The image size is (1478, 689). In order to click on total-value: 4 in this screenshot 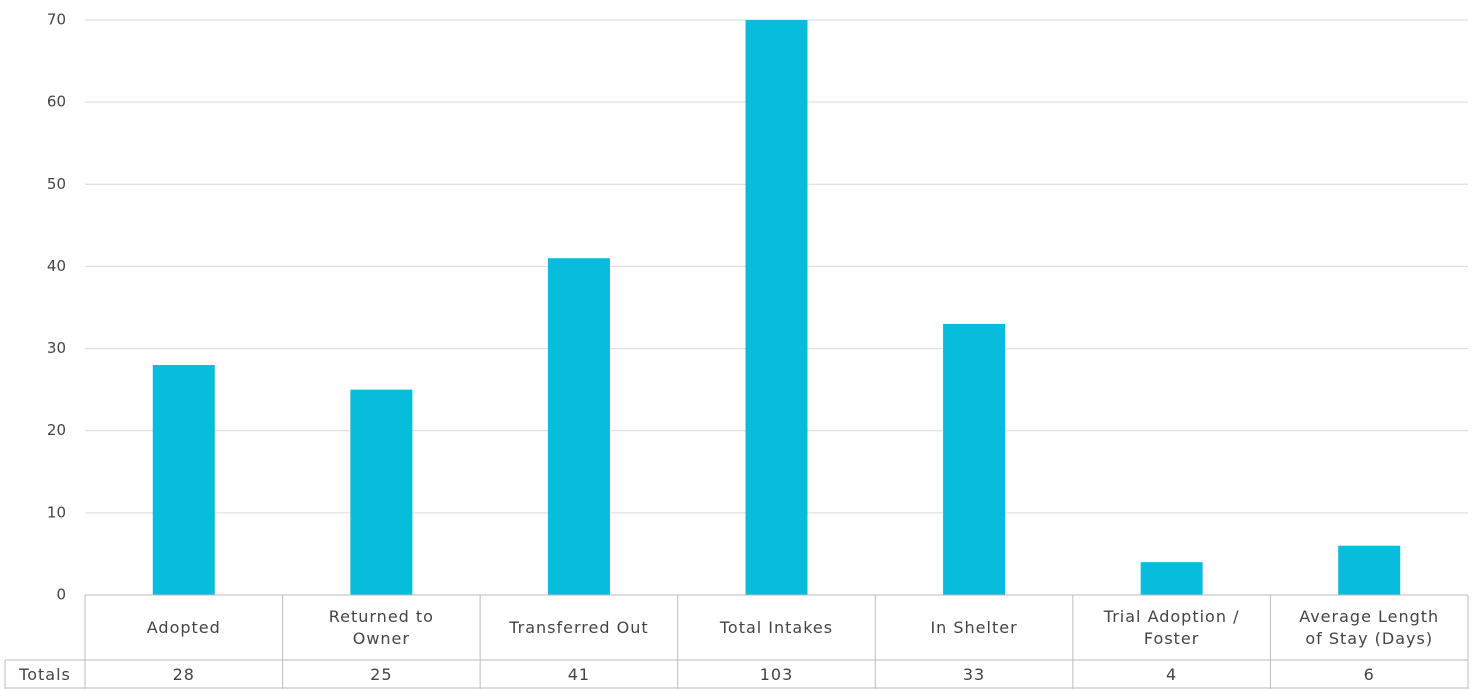, I will do `click(1172, 674)`.